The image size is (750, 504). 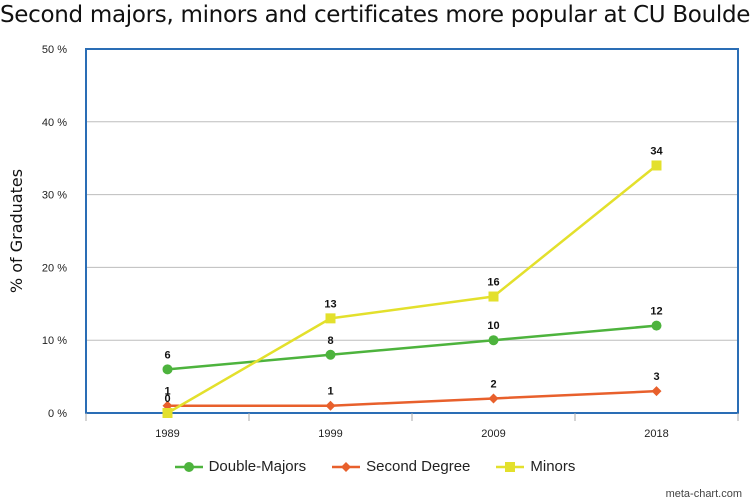 I want to click on data-label: 8, so click(x=330, y=341).